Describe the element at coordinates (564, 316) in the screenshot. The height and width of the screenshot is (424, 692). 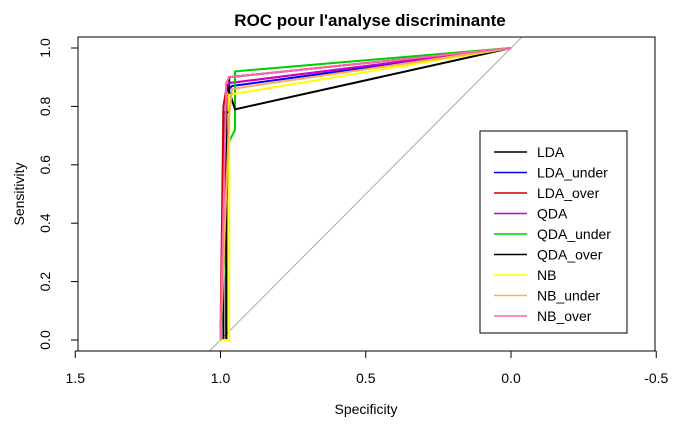
I see `legend-label: NB_over` at that location.